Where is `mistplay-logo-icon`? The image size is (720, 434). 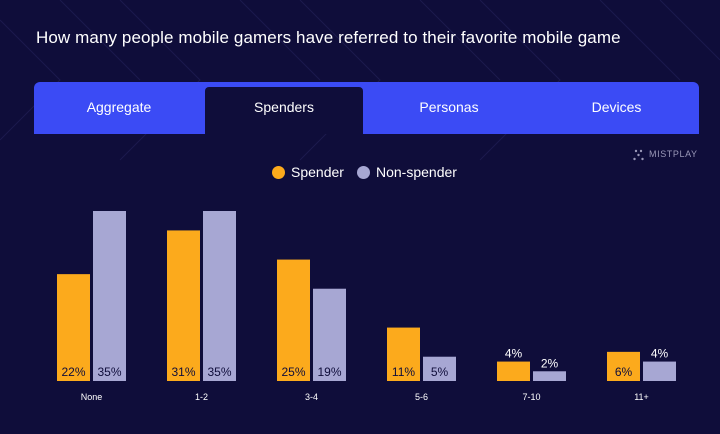 mistplay-logo-icon is located at coordinates (638, 155).